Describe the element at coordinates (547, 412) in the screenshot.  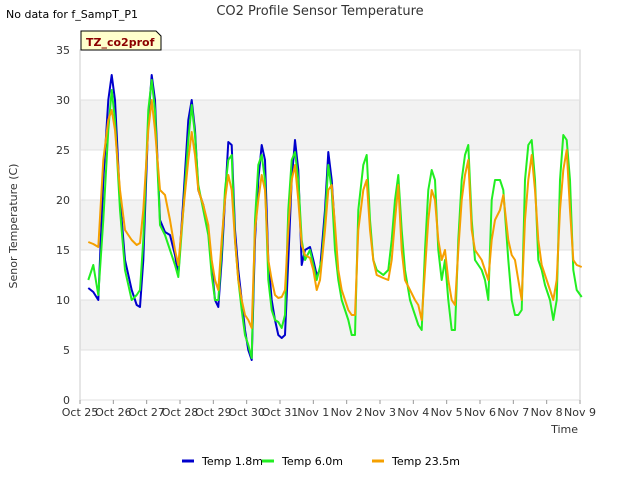
I see `x-tick-label: Nov 8` at that location.